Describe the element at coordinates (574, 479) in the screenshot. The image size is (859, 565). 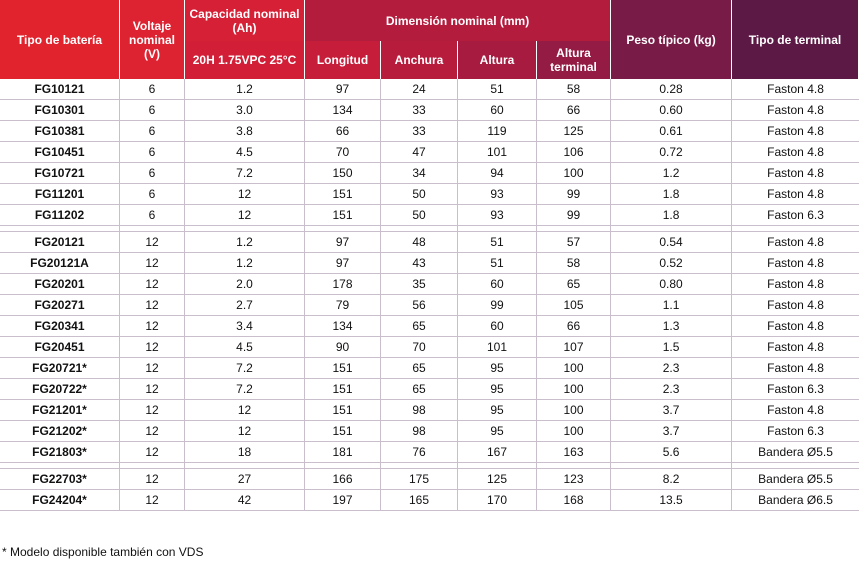
I see `table-cell: 123` at that location.